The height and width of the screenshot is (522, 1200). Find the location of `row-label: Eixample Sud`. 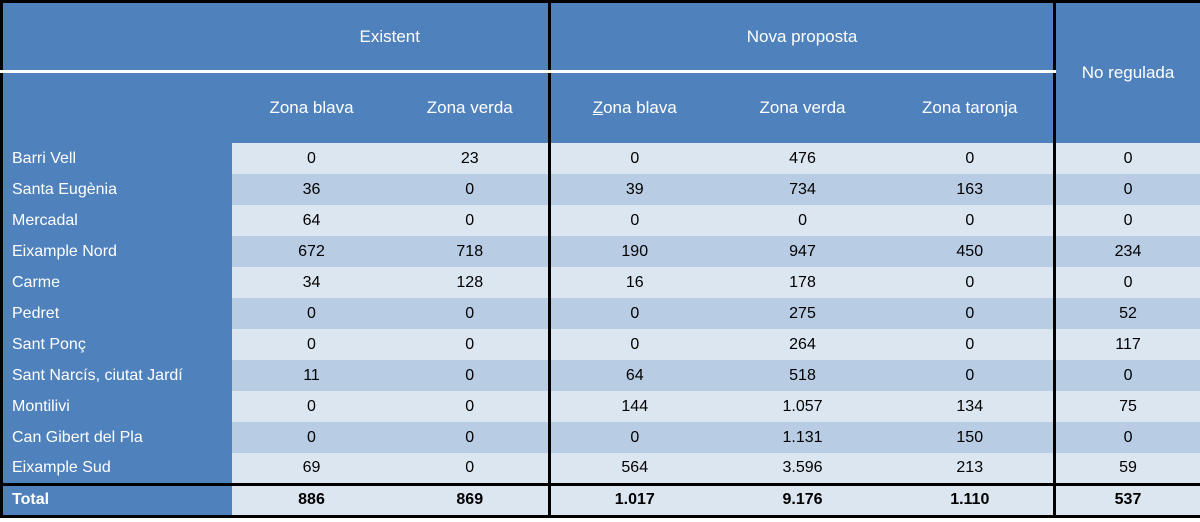

row-label: Eixample Sud is located at coordinates (116, 468).